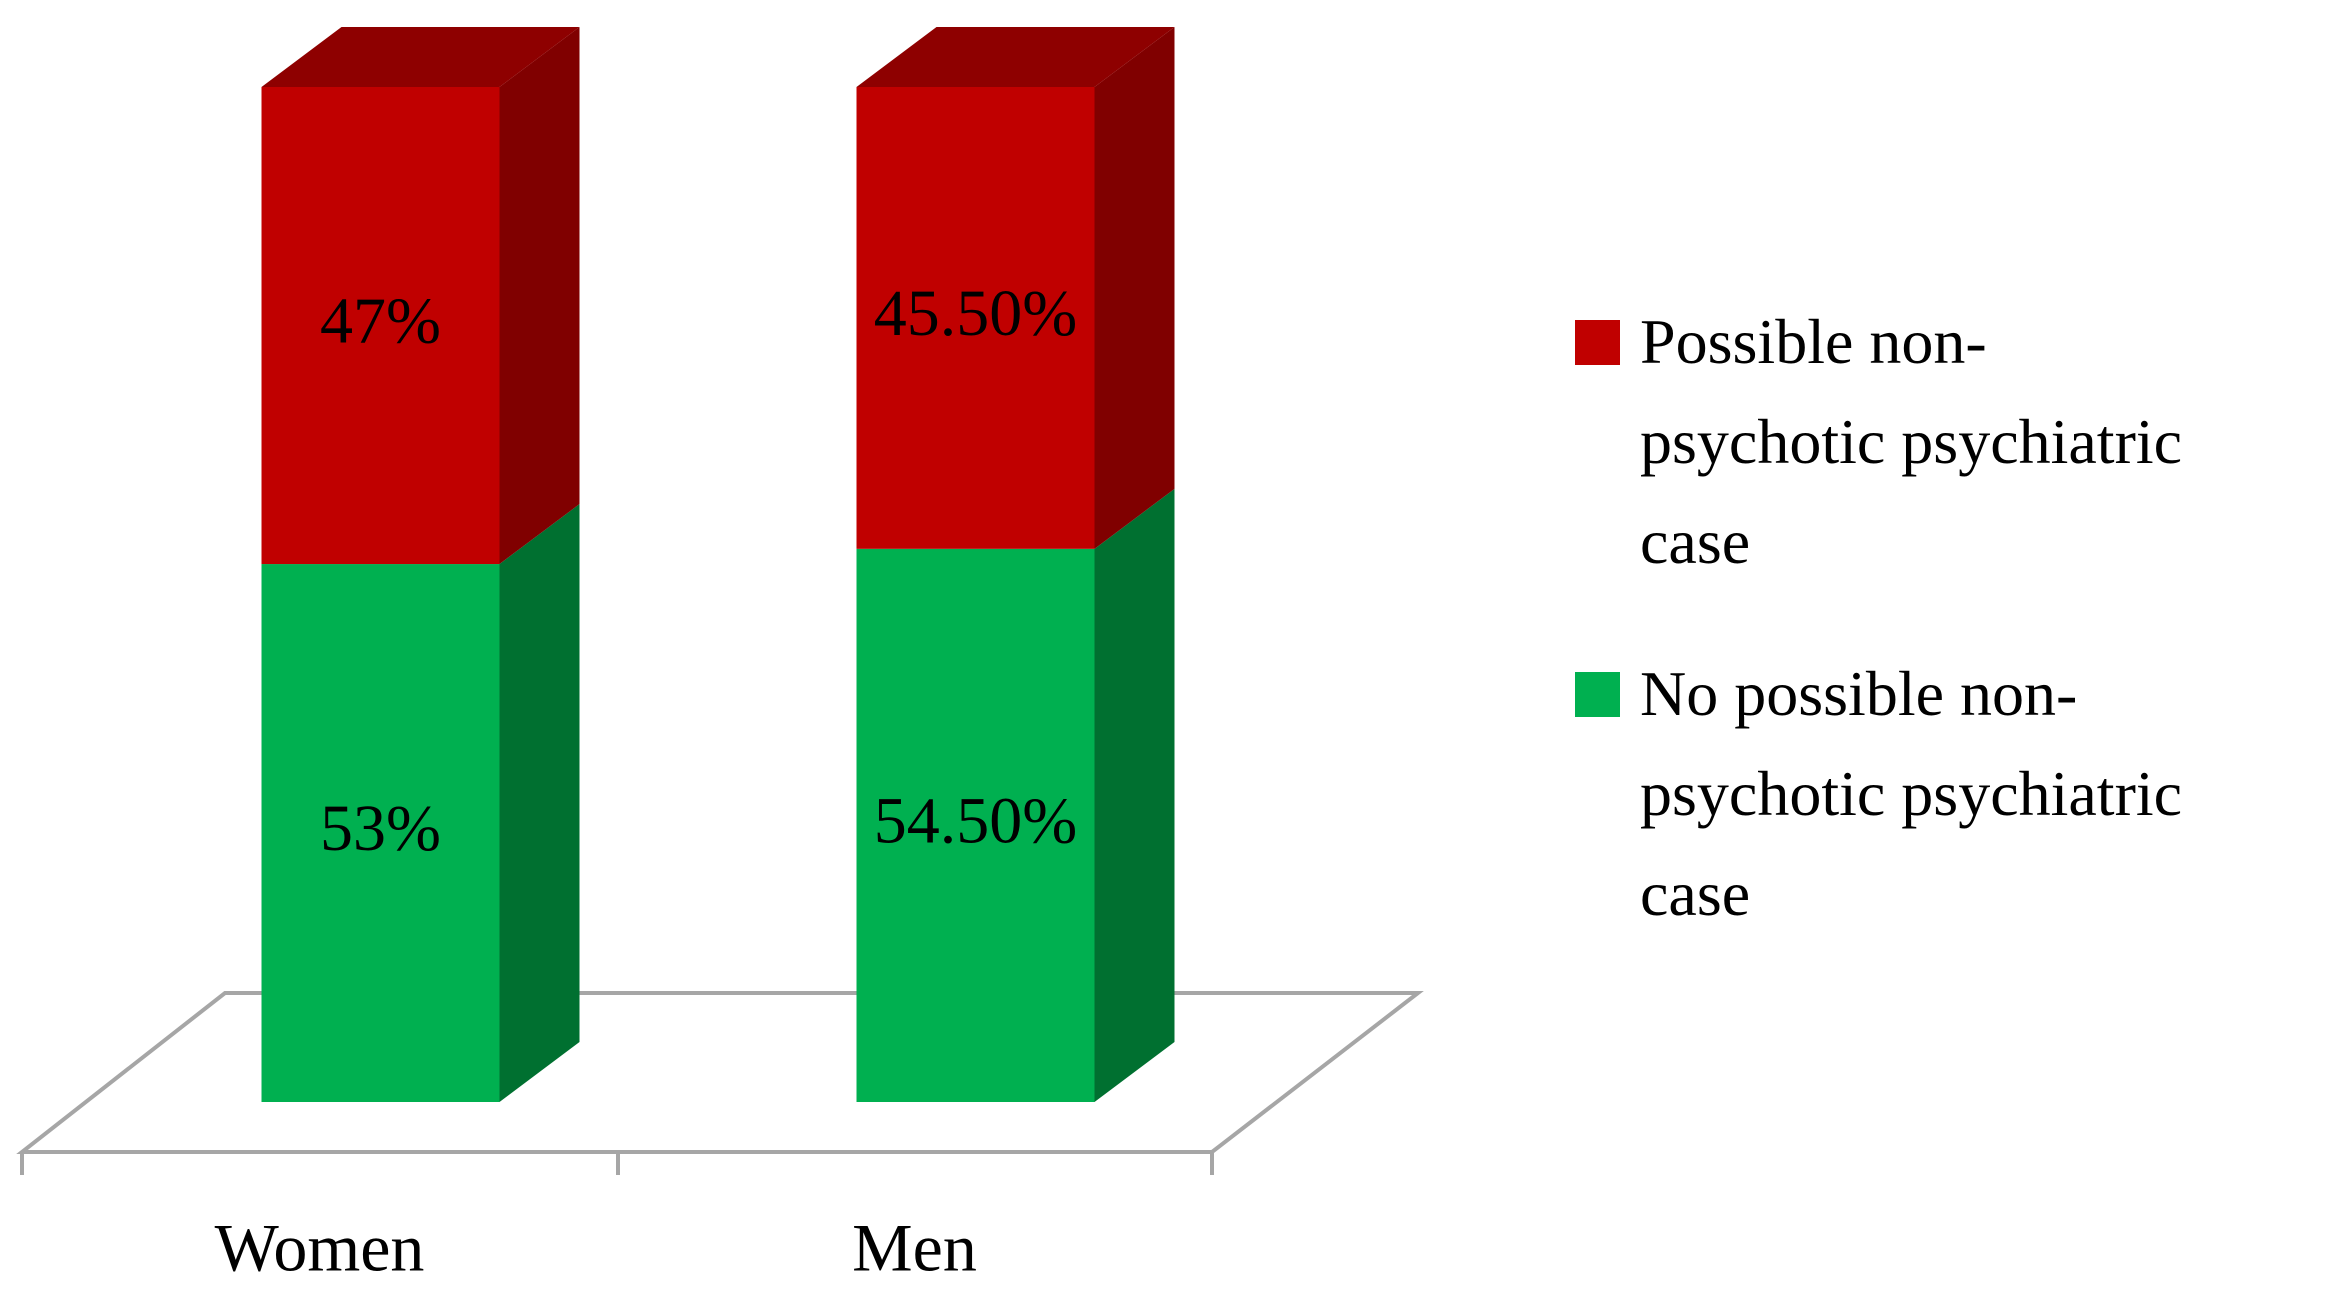  Describe the element at coordinates (975, 821) in the screenshot. I see `data-label: 54.50%` at that location.